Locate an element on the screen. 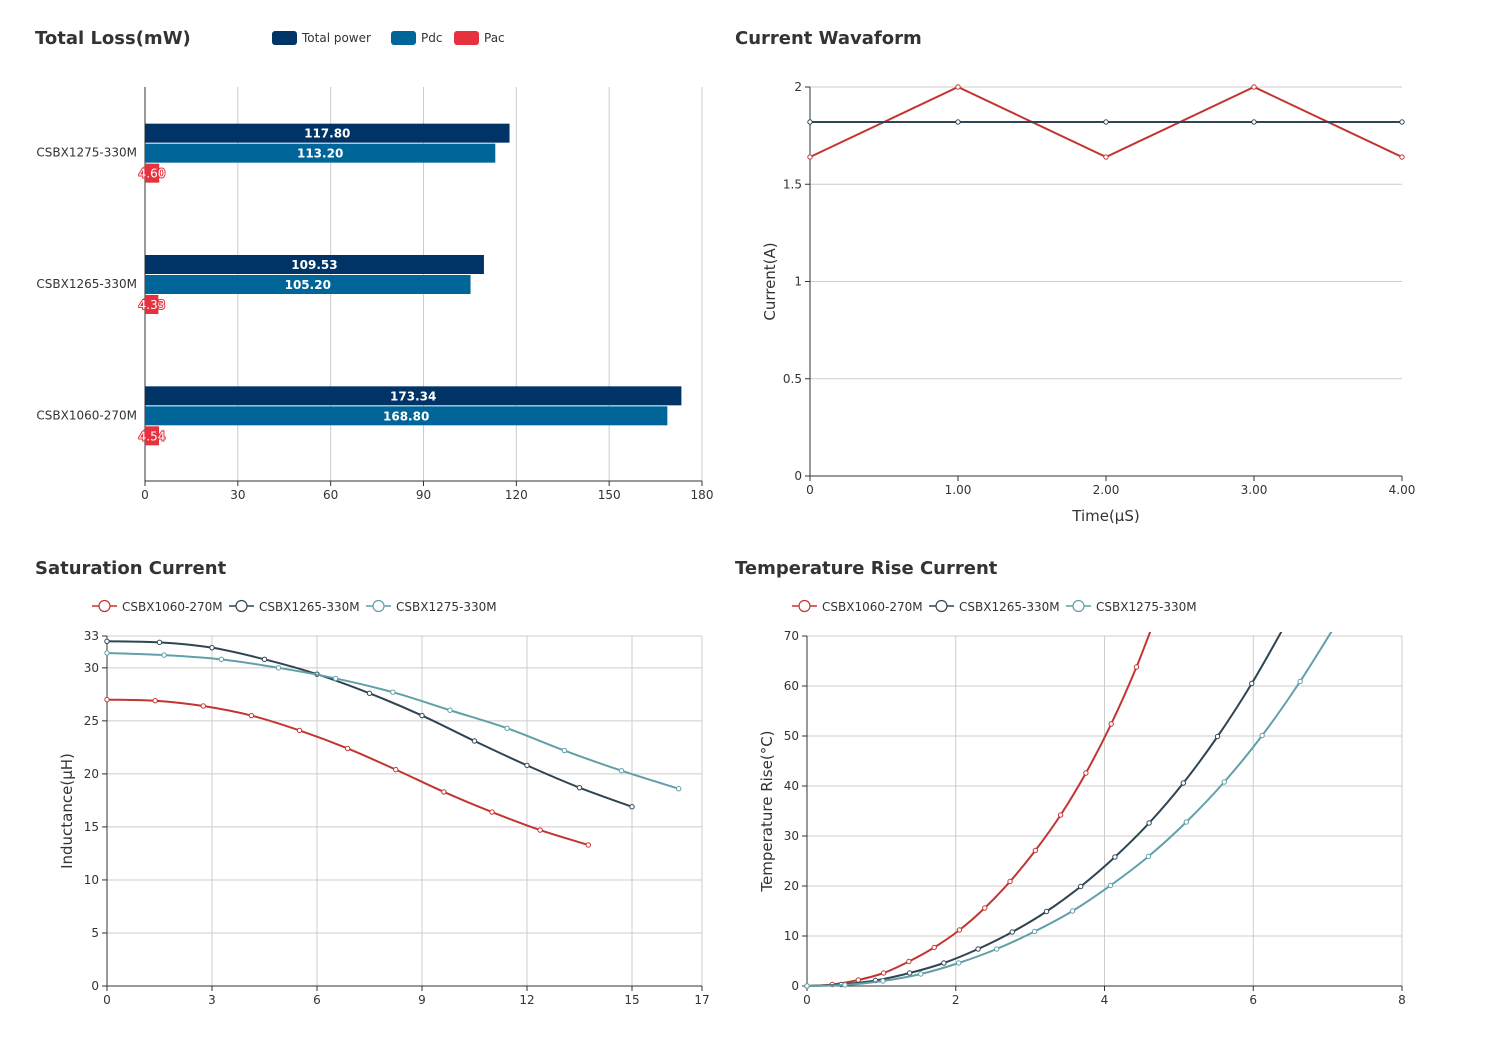 This screenshot has width=1500, height=1056. x-tick-label: 150 is located at coordinates (609, 495).